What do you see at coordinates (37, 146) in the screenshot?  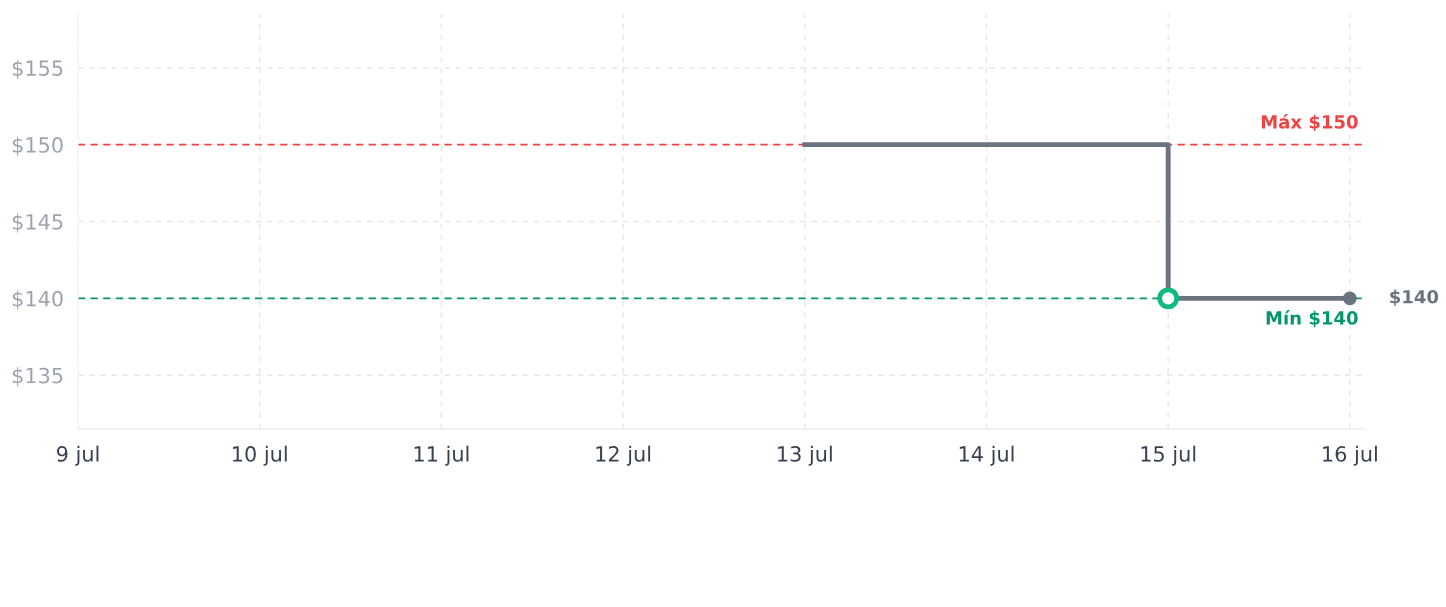 I see `y-tick-label: $150` at bounding box center [37, 146].